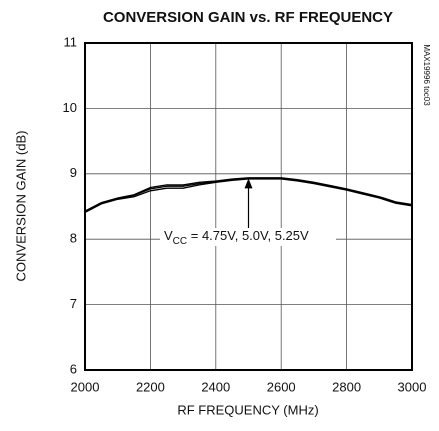  I want to click on series-line, so click(248, 194).